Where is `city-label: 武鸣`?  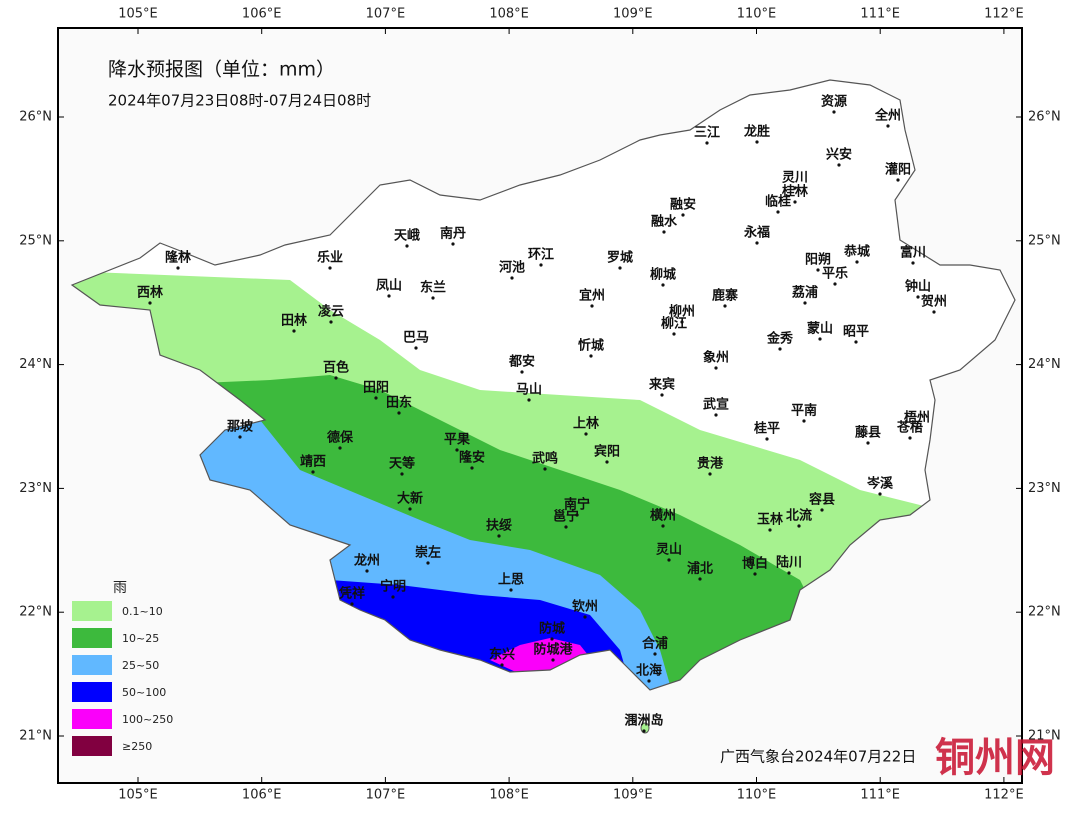
city-label: 武鸣 is located at coordinates (545, 459).